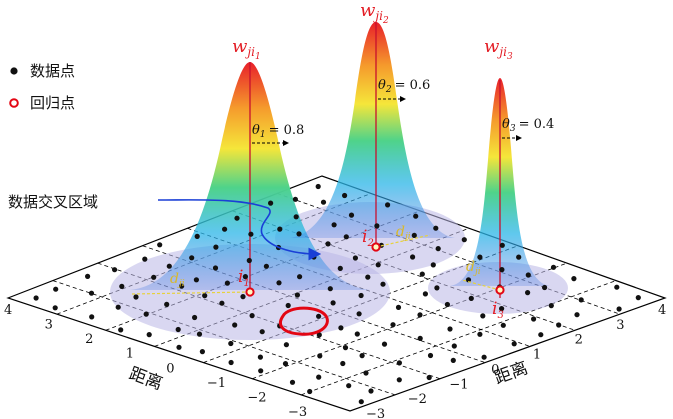 Image resolution: width=673 pixels, height=419 pixels. What do you see at coordinates (528, 125) in the screenshot?
I see `theta-label-3: θ3 = 0.4` at bounding box center [528, 125].